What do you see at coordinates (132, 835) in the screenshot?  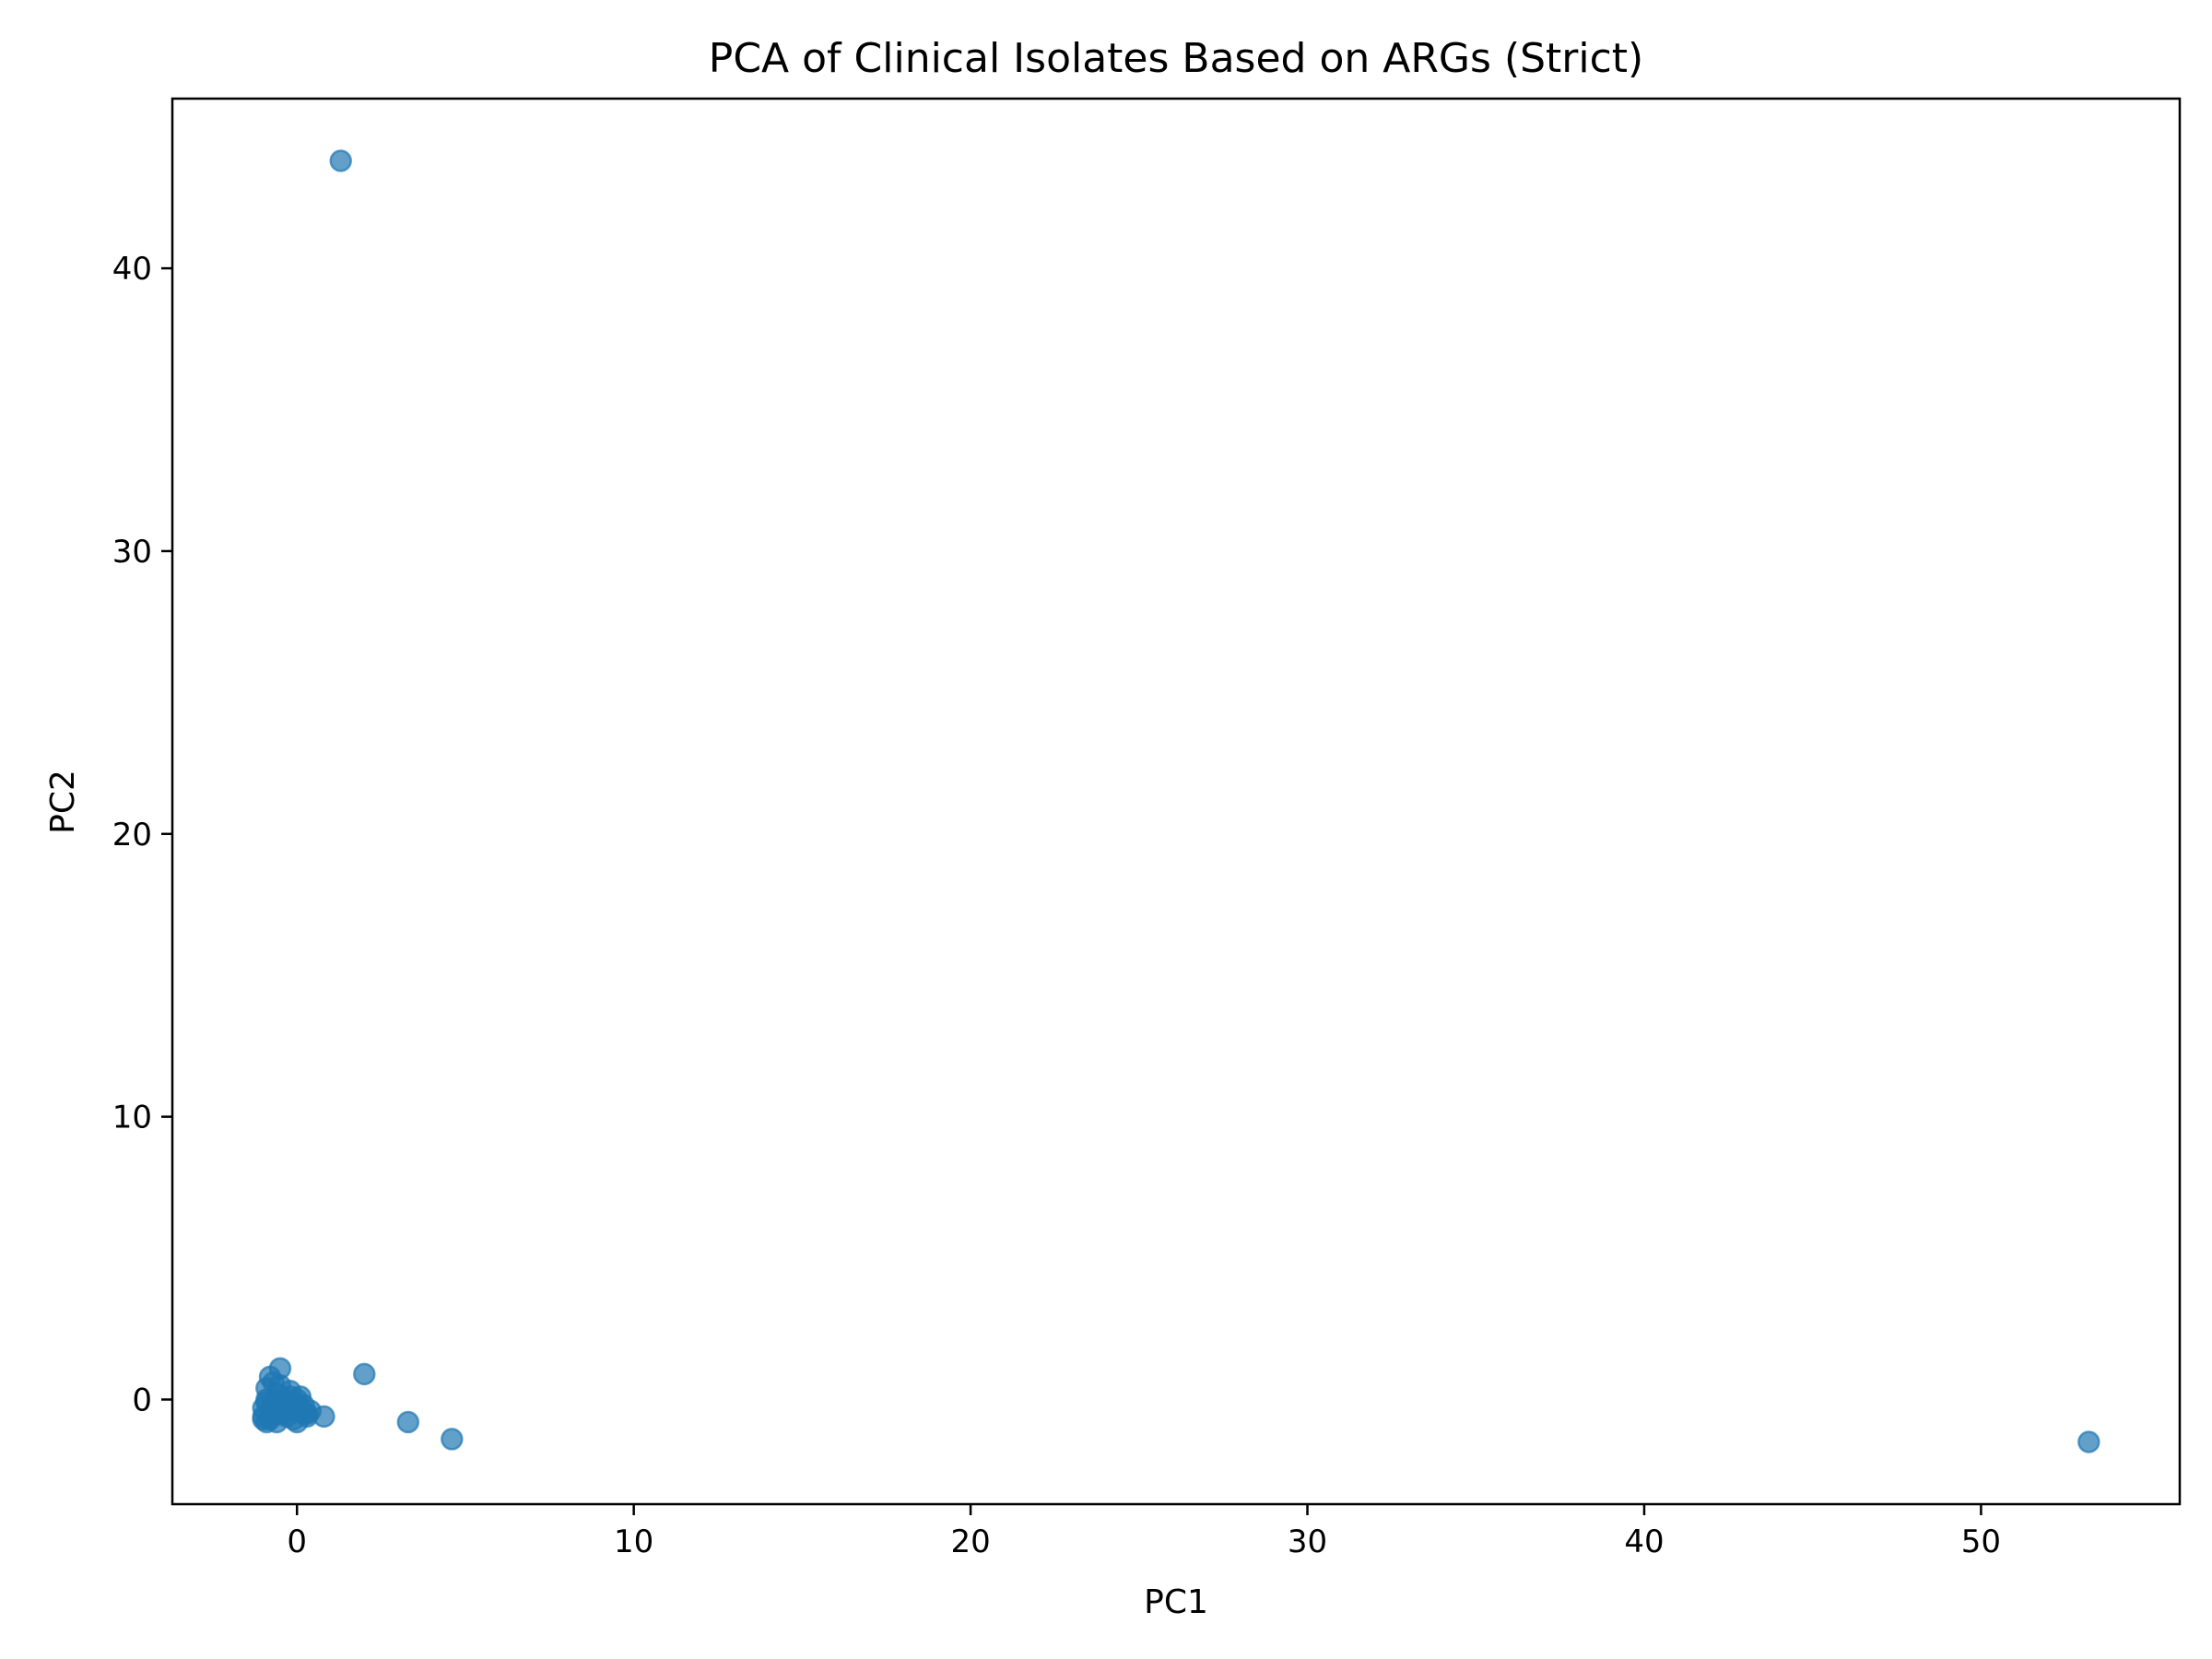 I see `y-tick-label: 20` at bounding box center [132, 835].